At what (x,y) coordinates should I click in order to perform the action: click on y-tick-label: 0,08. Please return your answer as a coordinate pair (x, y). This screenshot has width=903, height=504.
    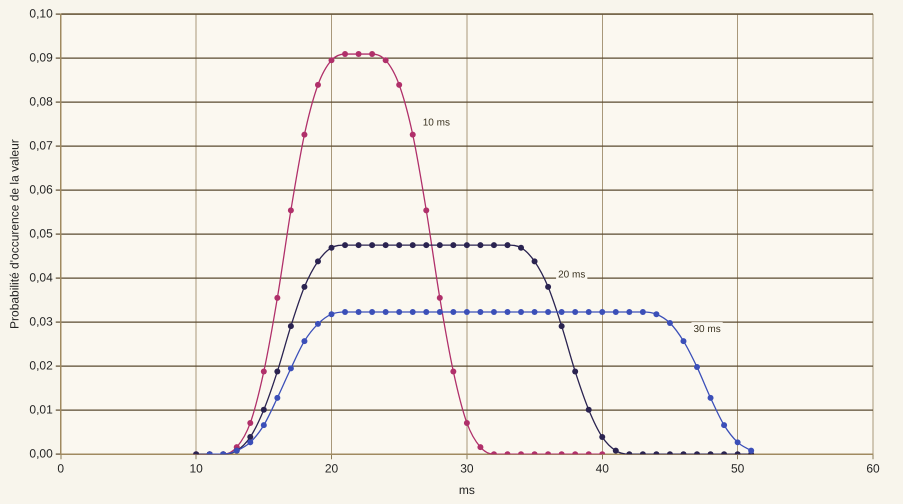
    Looking at the image, I should click on (41, 101).